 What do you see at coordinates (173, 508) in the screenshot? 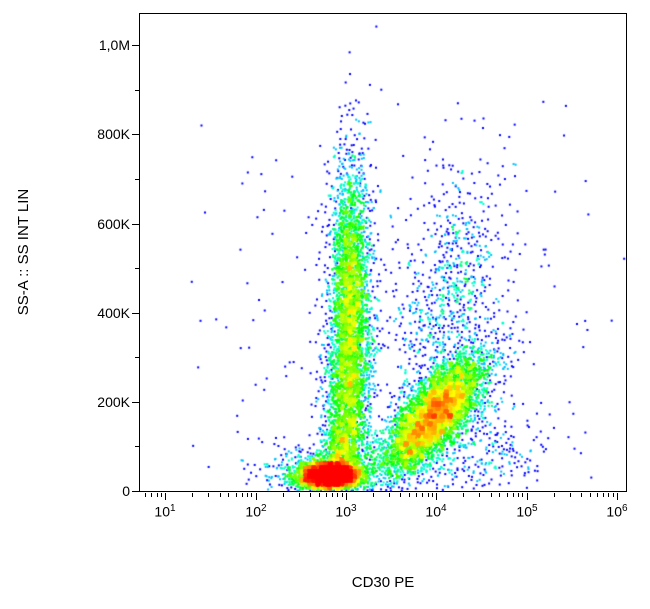
I see `x-tick-exponent: 1` at bounding box center [173, 508].